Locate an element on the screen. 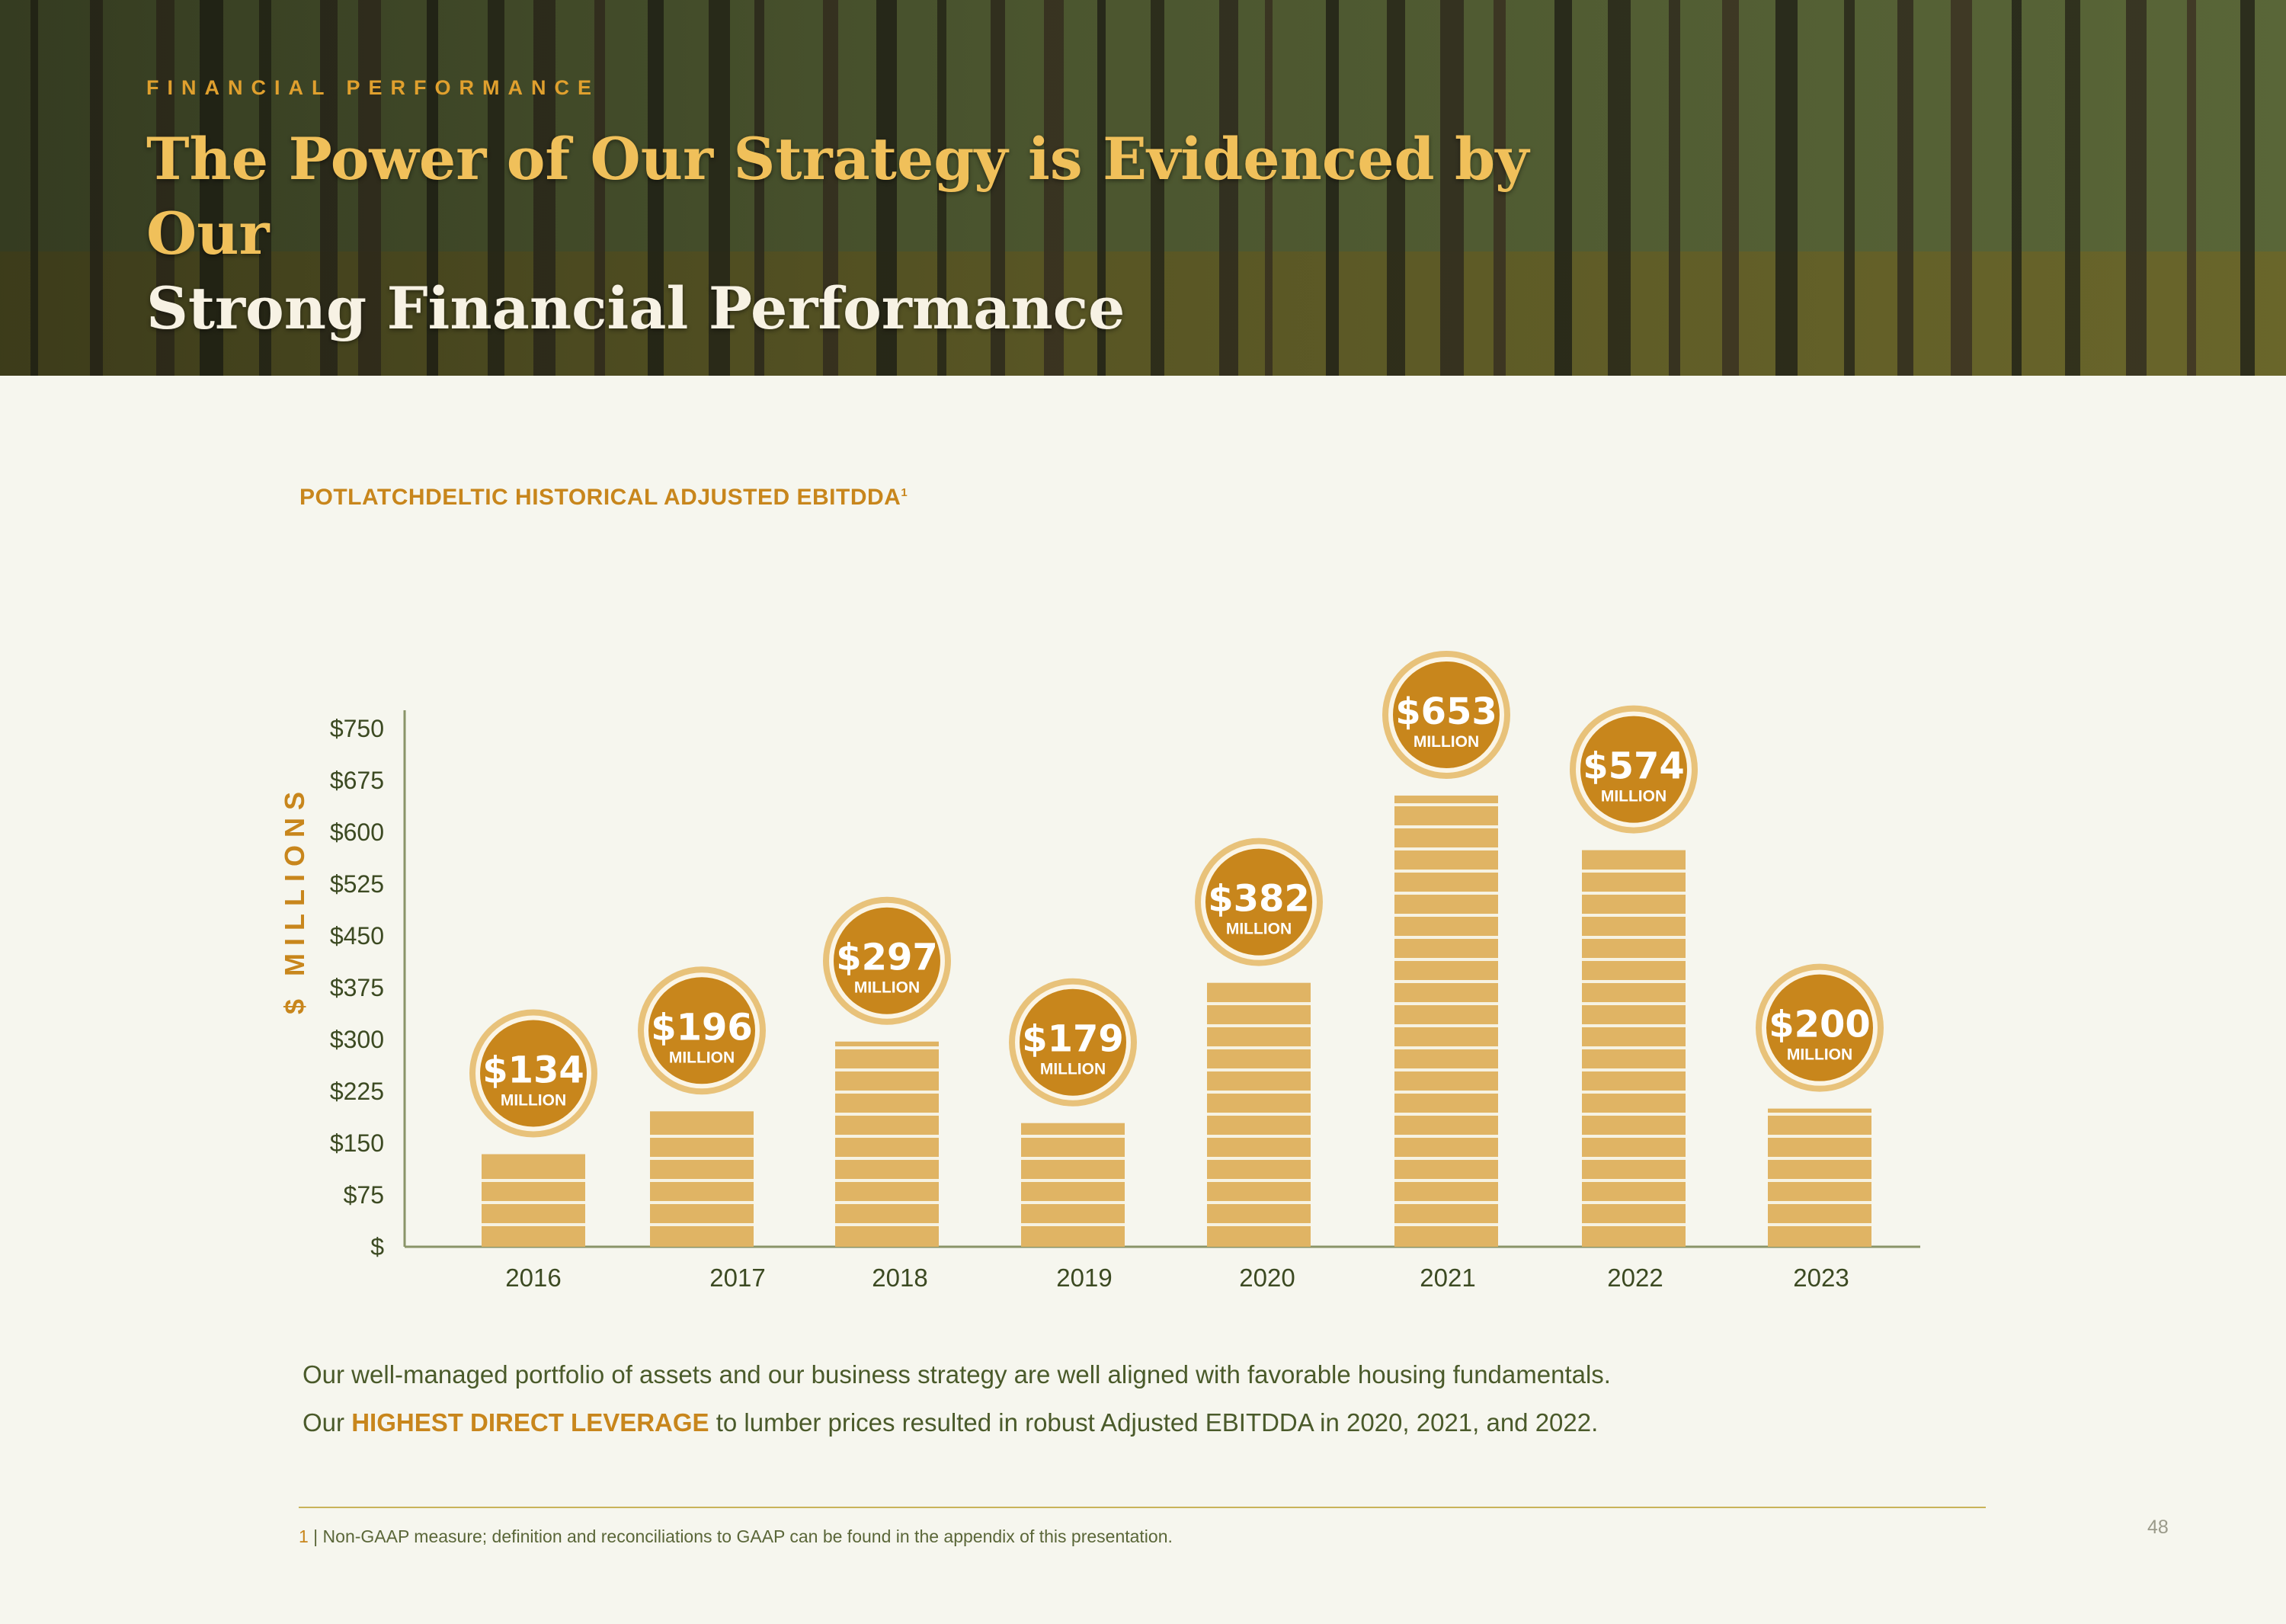 The image size is (2286, 1624). x-tick-label: 2023 is located at coordinates (1821, 1278).